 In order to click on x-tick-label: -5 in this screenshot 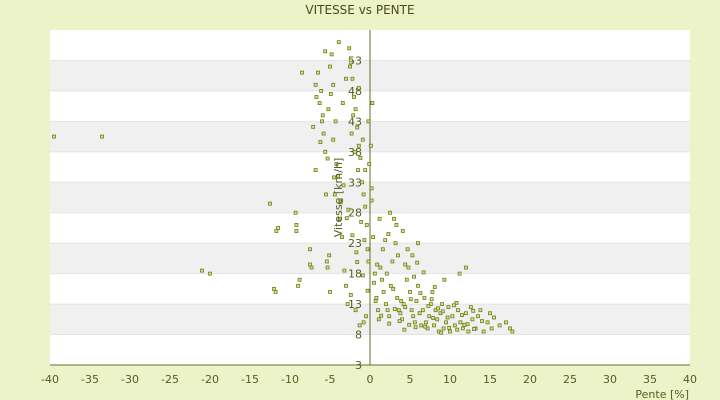, I will do `click(330, 379)`.